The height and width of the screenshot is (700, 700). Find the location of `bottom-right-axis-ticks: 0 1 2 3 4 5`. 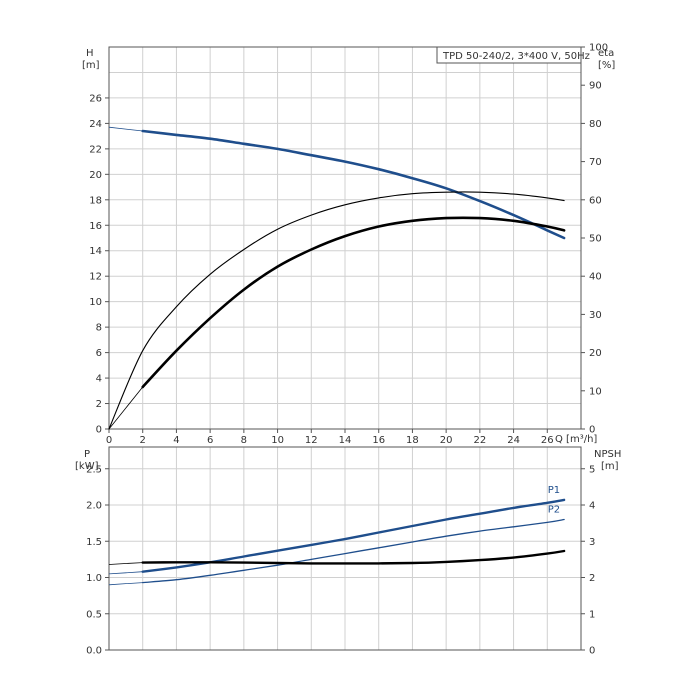

bottom-right-axis-ticks: 0 1 2 3 4 5 is located at coordinates (588, 560).